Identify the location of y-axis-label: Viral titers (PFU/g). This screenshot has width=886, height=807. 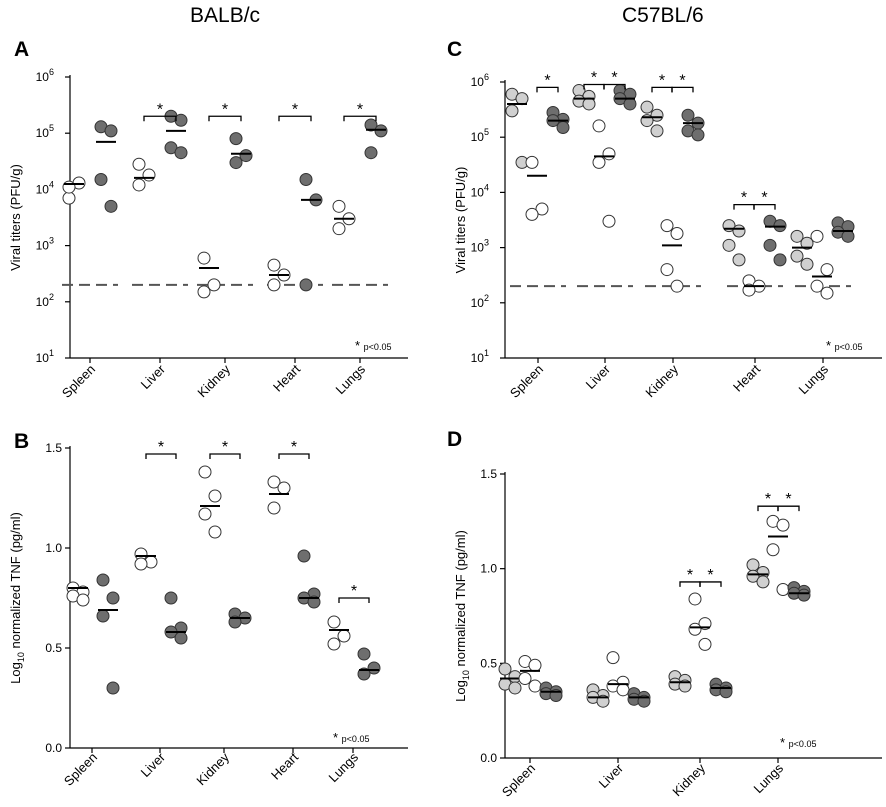
(460, 220).